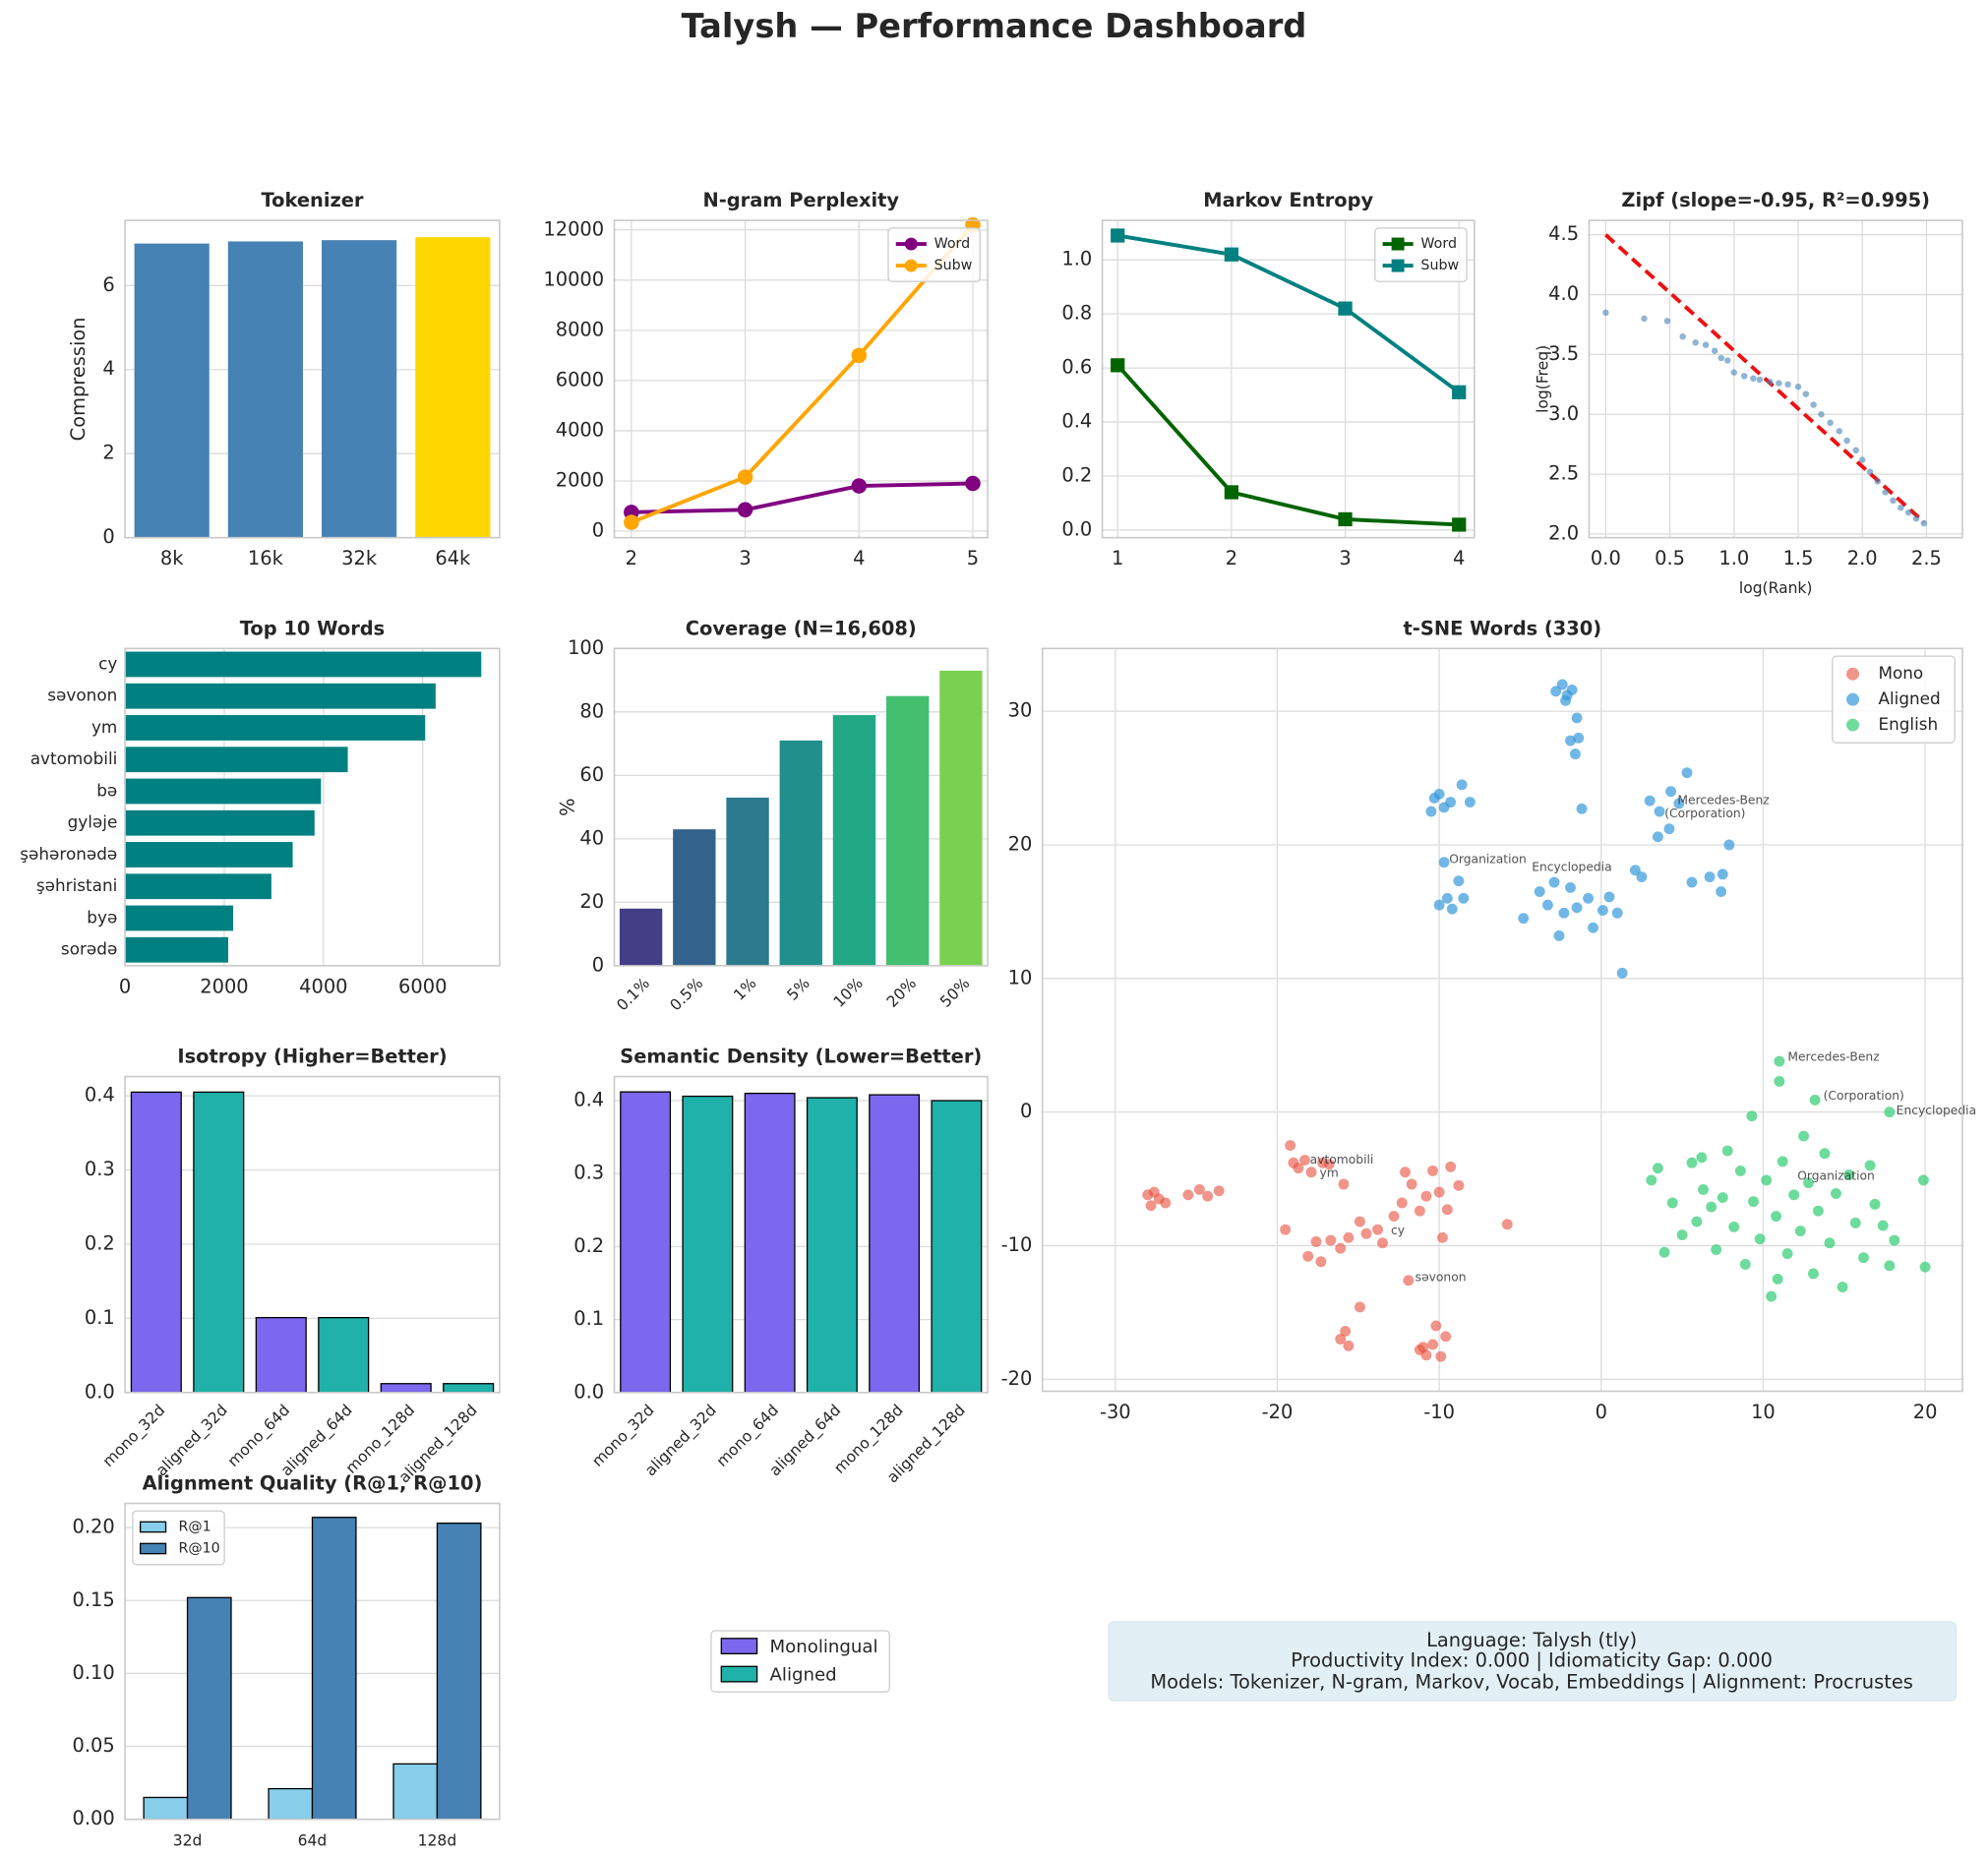 The height and width of the screenshot is (1855, 1988). I want to click on y-tick-label: 4.0, so click(1564, 294).